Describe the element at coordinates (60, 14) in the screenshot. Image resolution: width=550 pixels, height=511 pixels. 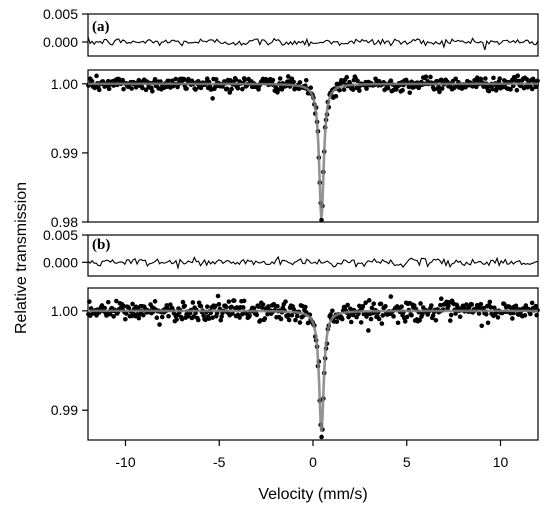
I see `panel-a-res-ytick-0005-label: 0.005` at that location.